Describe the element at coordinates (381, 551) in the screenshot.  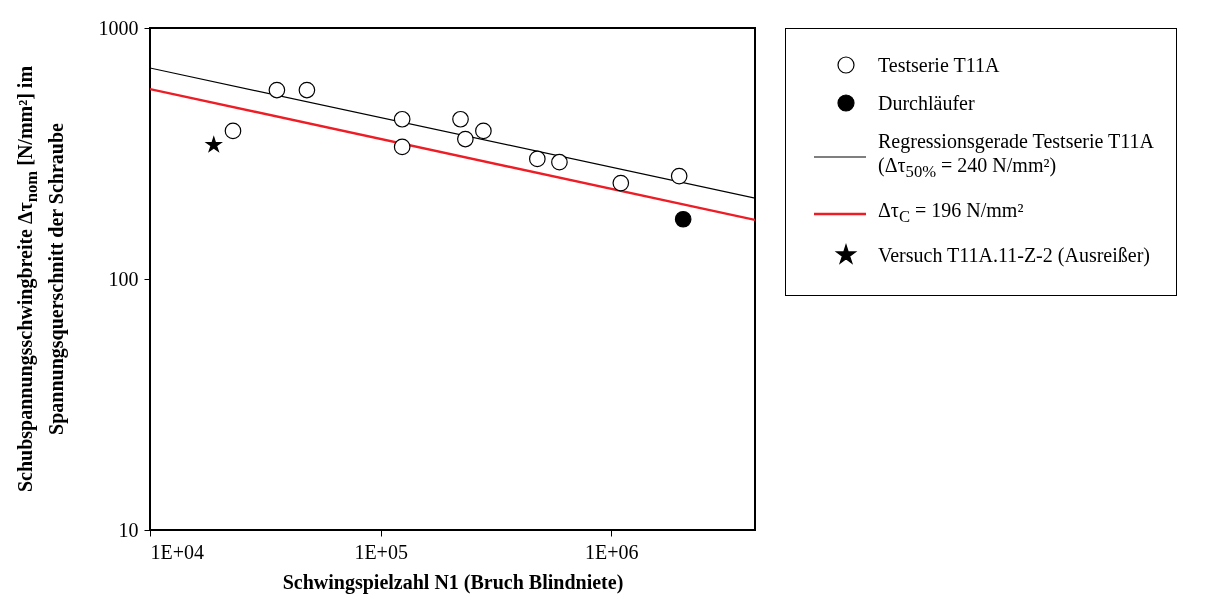
I see `x-tick-label: 1E+05` at that location.